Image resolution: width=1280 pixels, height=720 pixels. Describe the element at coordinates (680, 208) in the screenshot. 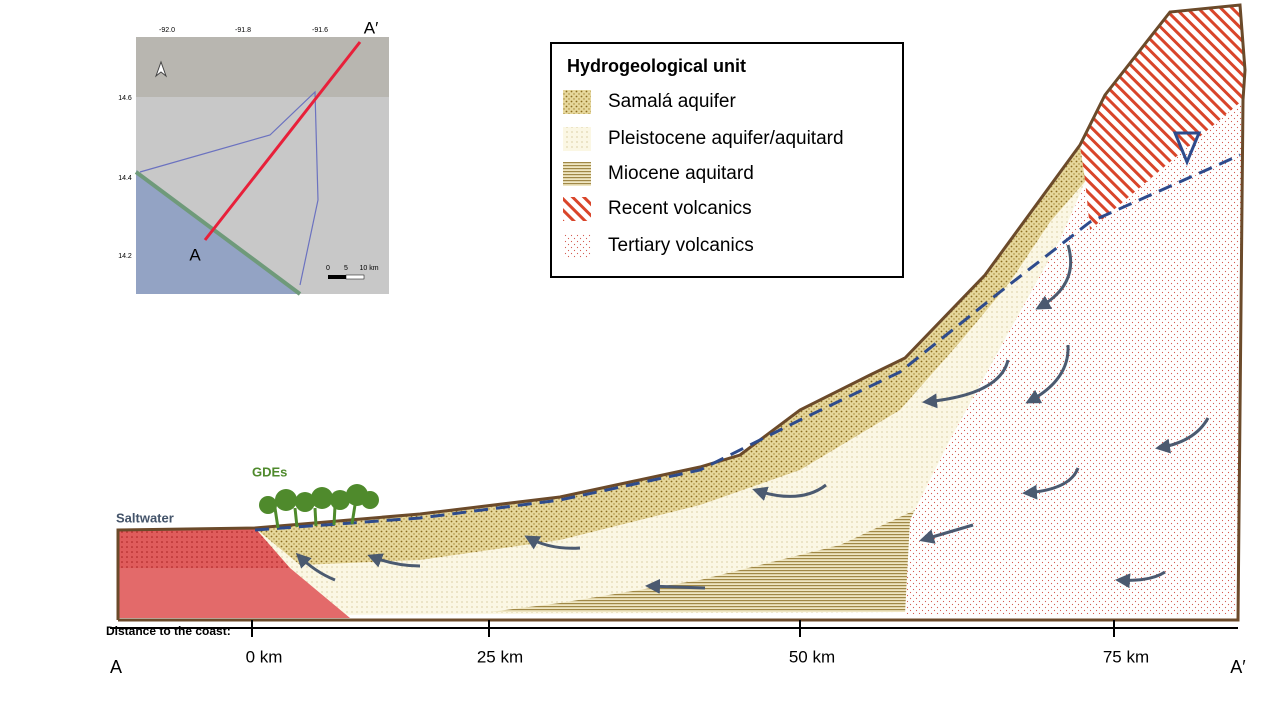

I see `legend-item: Recent volcanics` at that location.